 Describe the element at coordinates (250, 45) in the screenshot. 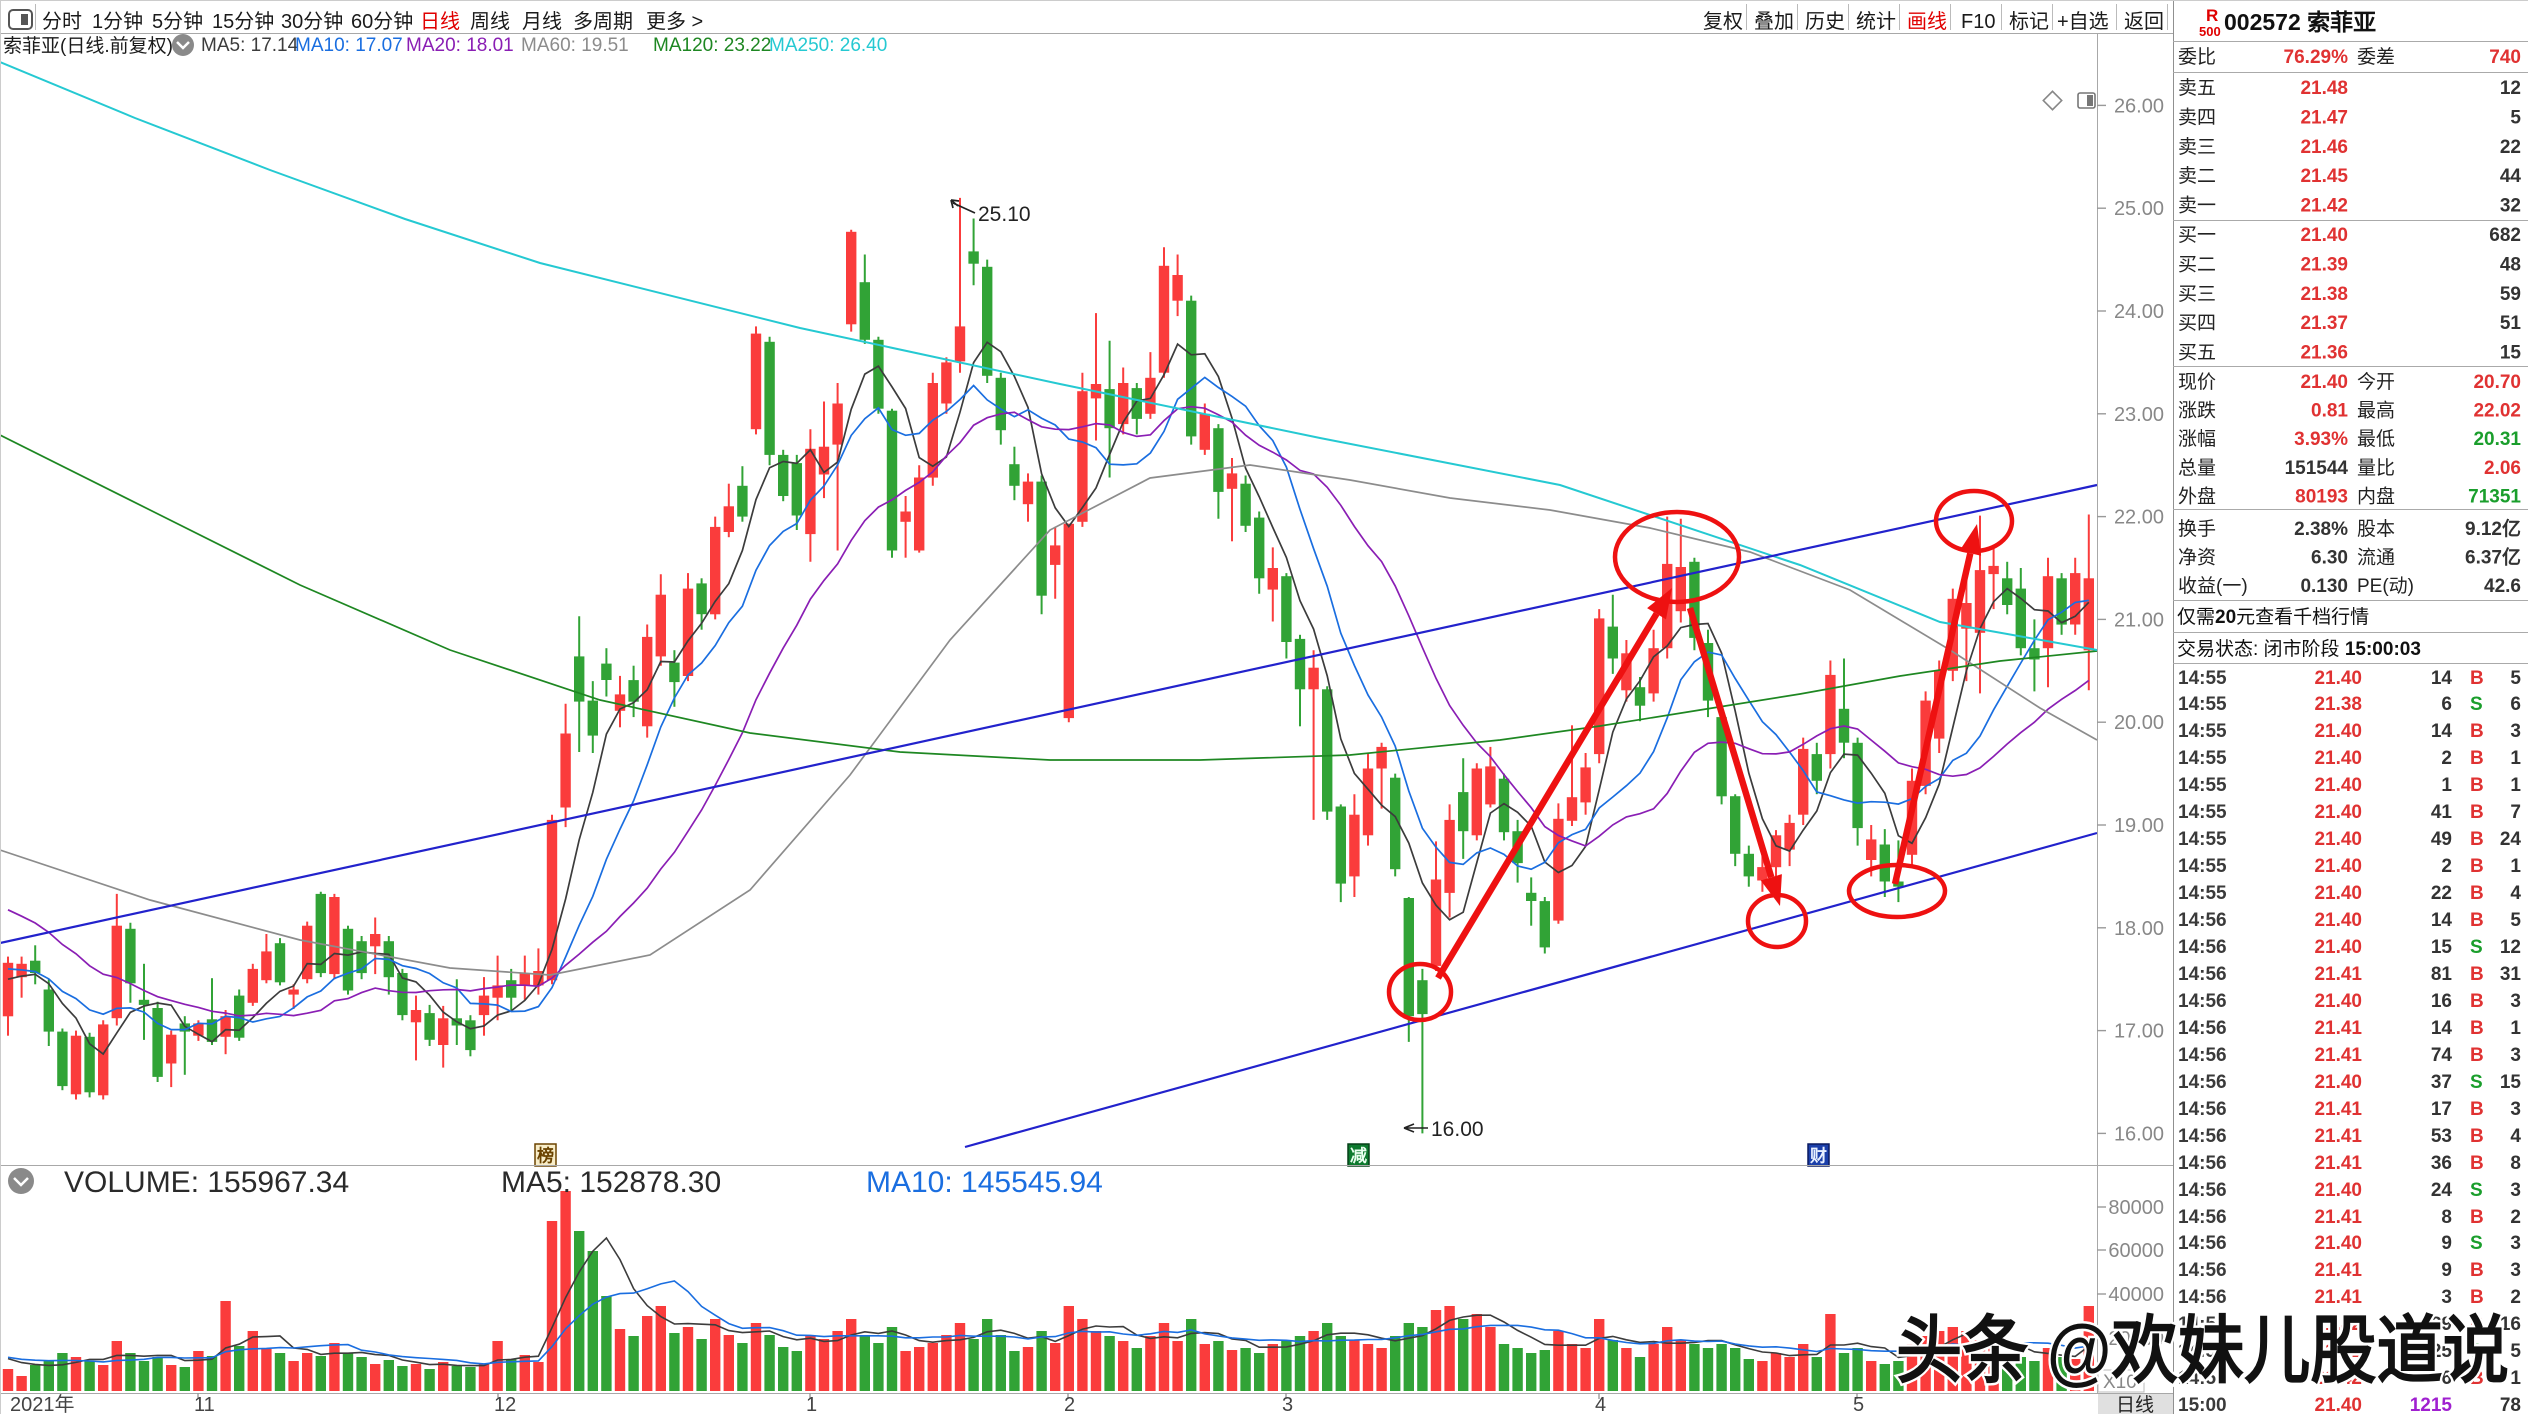

I see `svg-text: MA5: 17.14` at that location.